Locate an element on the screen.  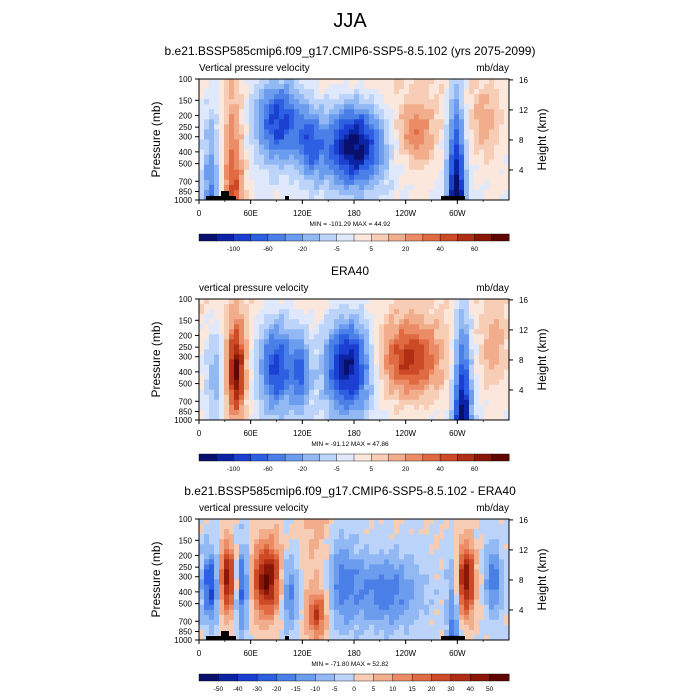
y-tick-label: 500 is located at coordinates (186, 164).